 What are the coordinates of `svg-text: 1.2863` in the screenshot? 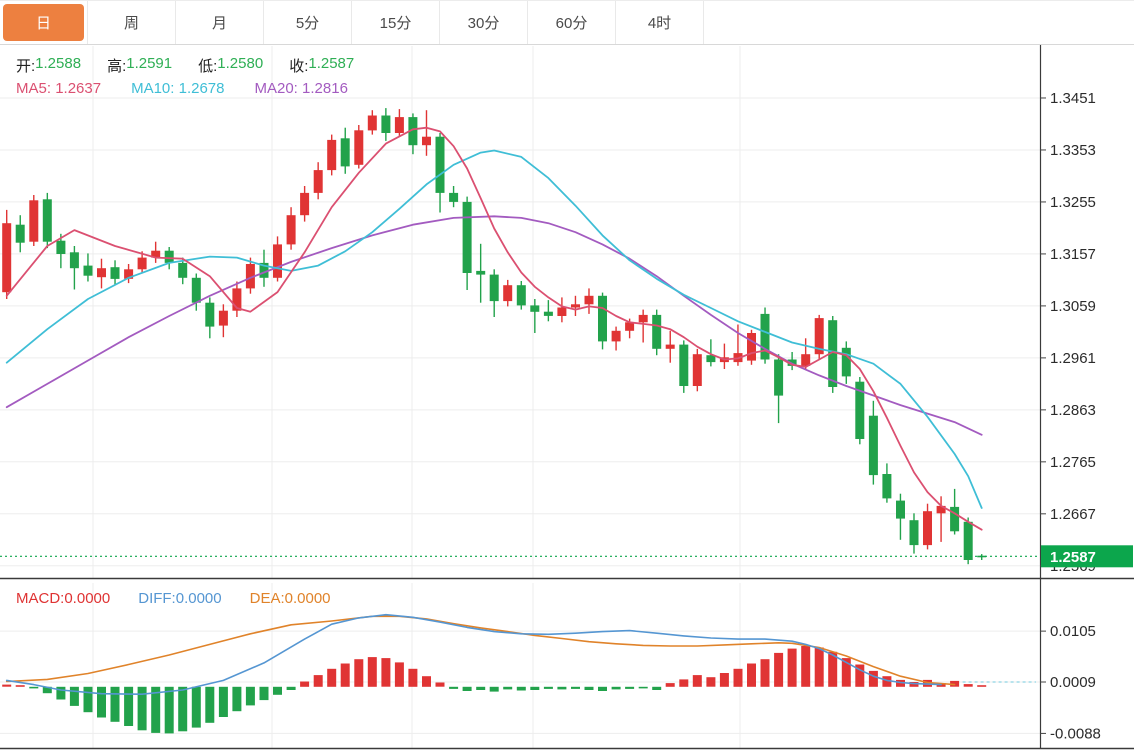 It's located at (1073, 410).